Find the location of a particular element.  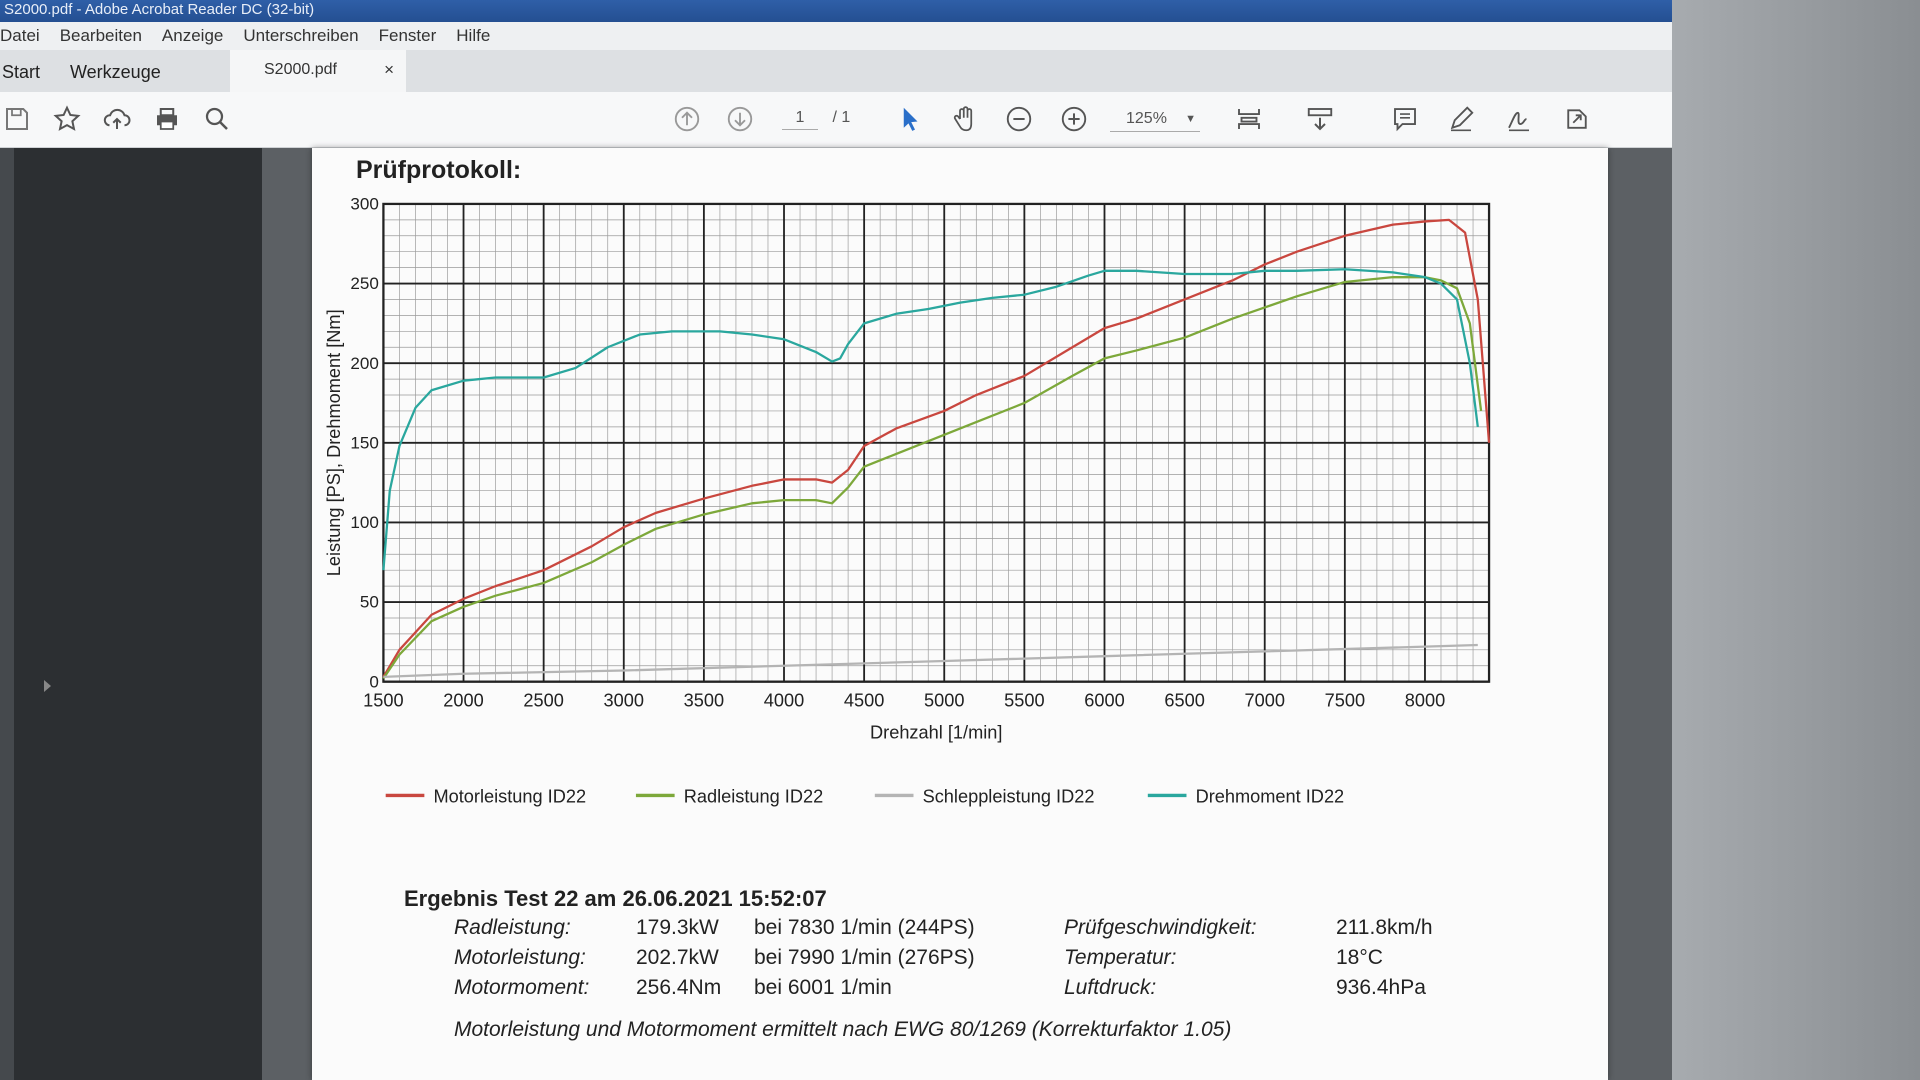

upload-icon is located at coordinates (117, 119).